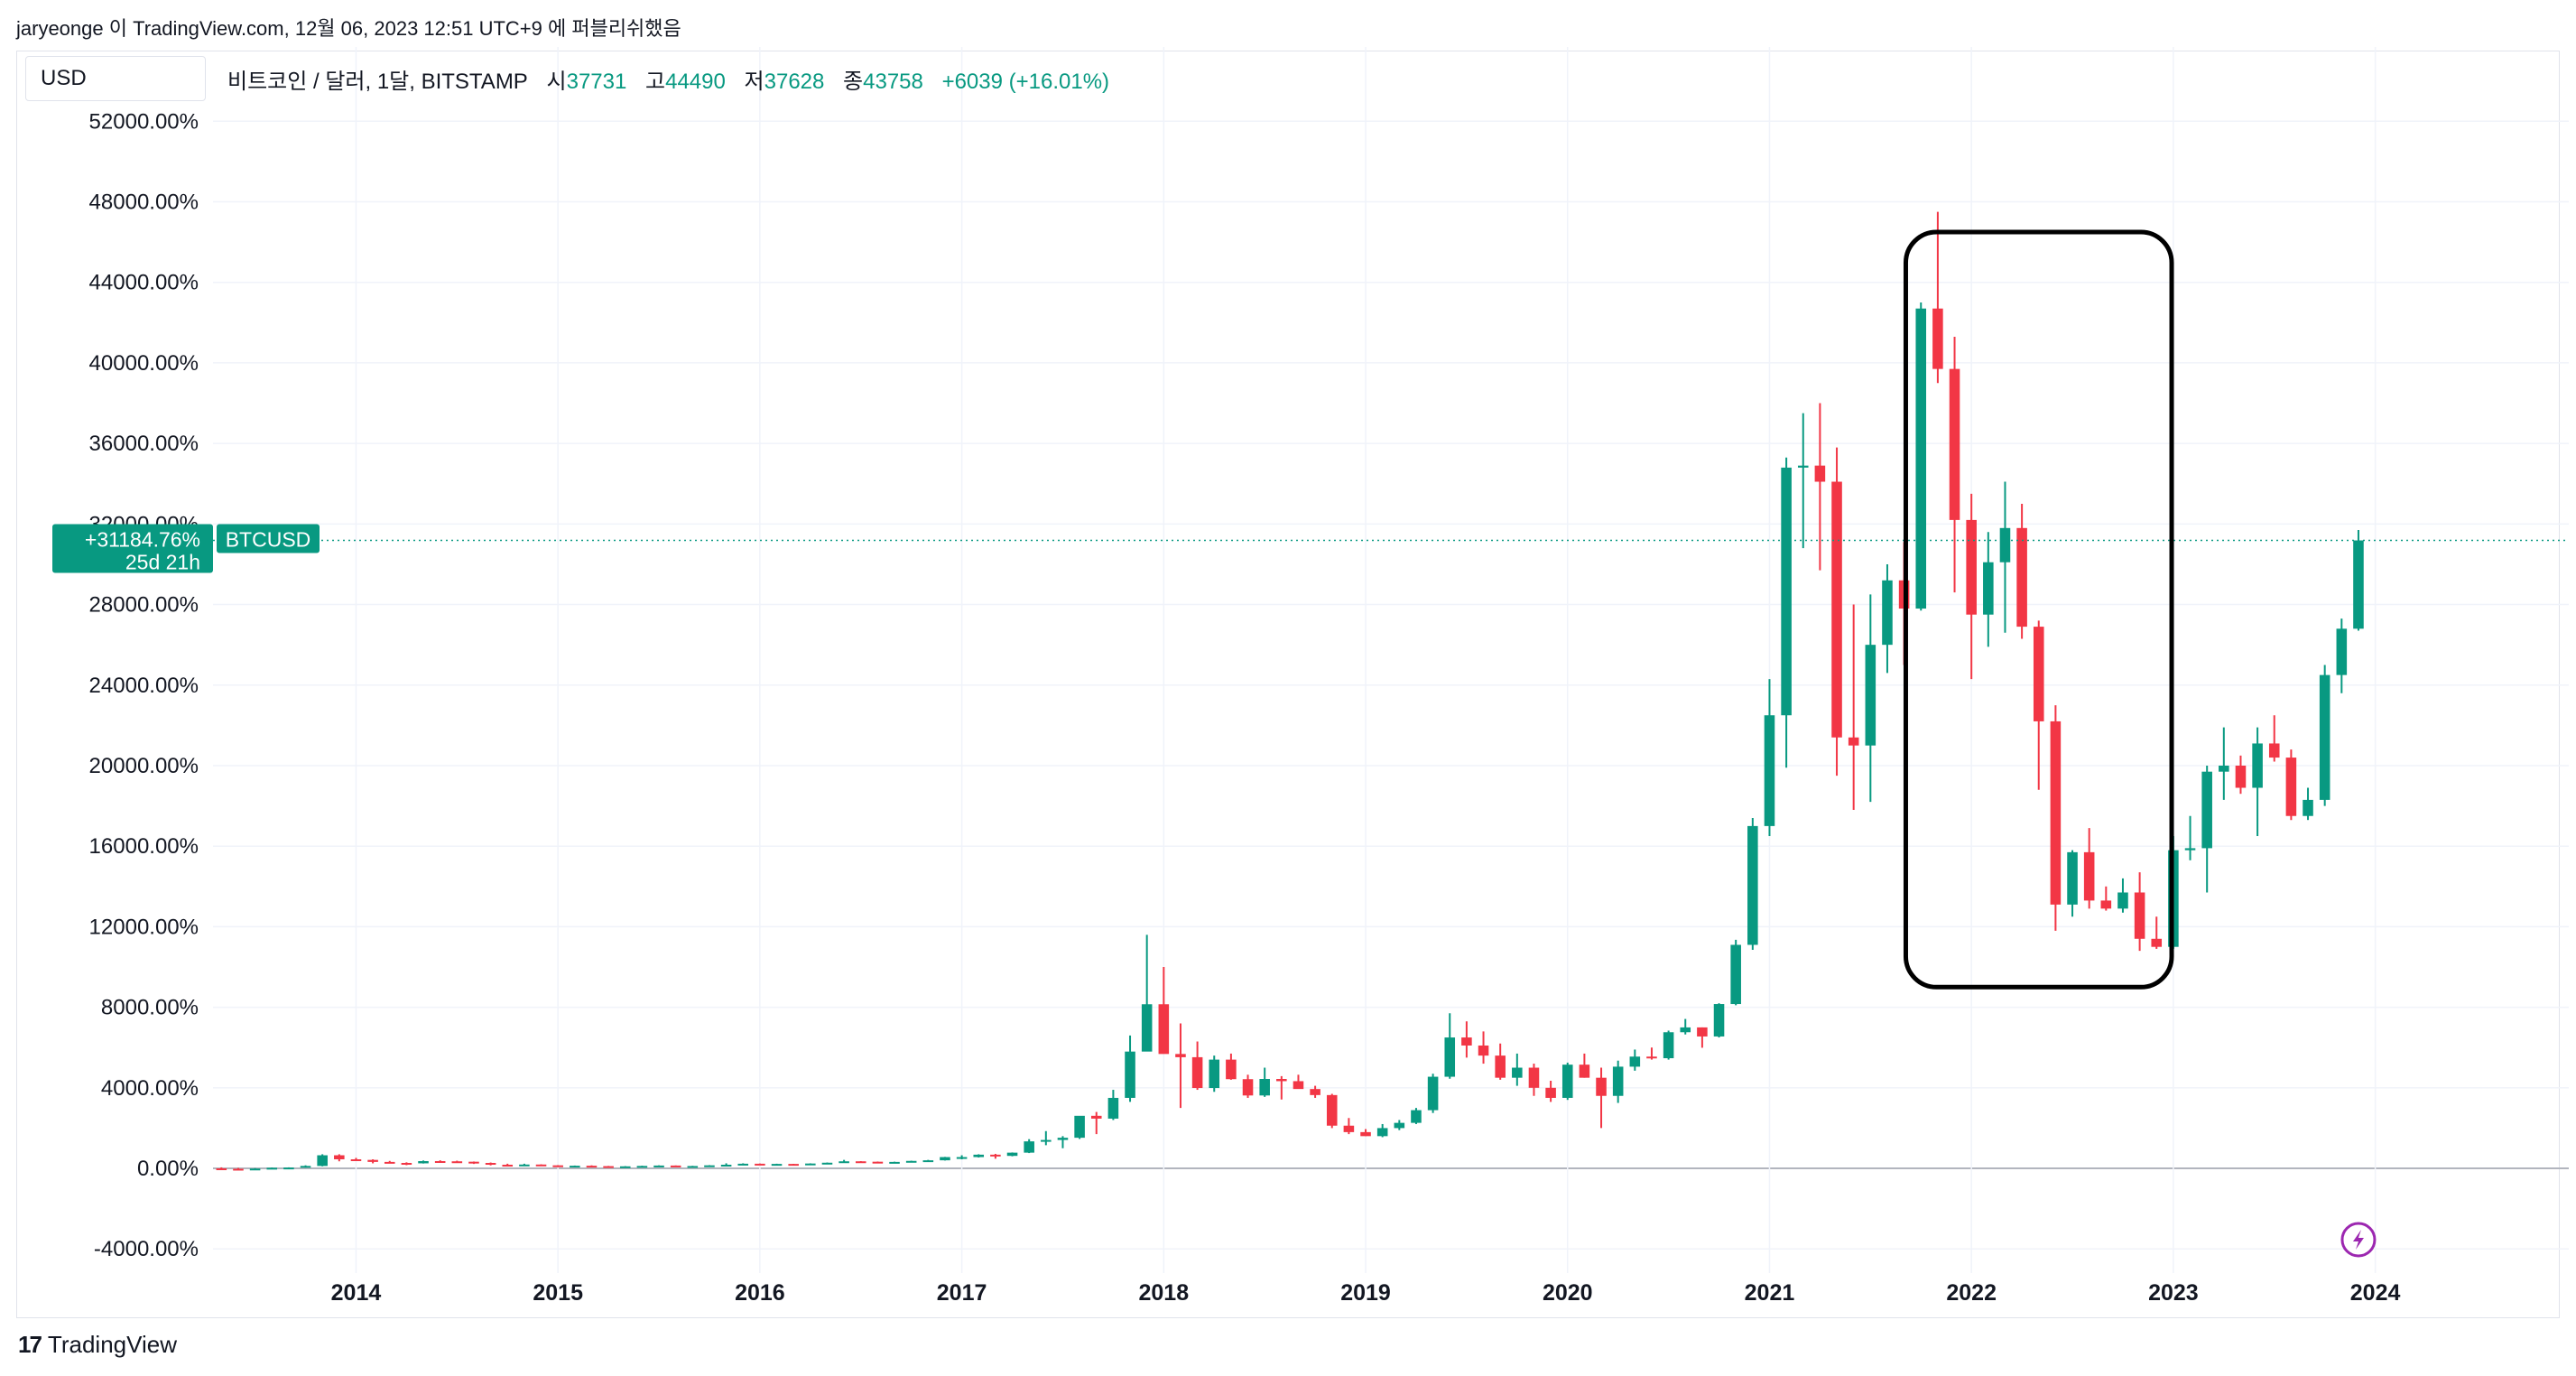 This screenshot has height=1376, width=2576. Describe the element at coordinates (1770, 1293) in the screenshot. I see `x-tick-label: 2021` at that location.